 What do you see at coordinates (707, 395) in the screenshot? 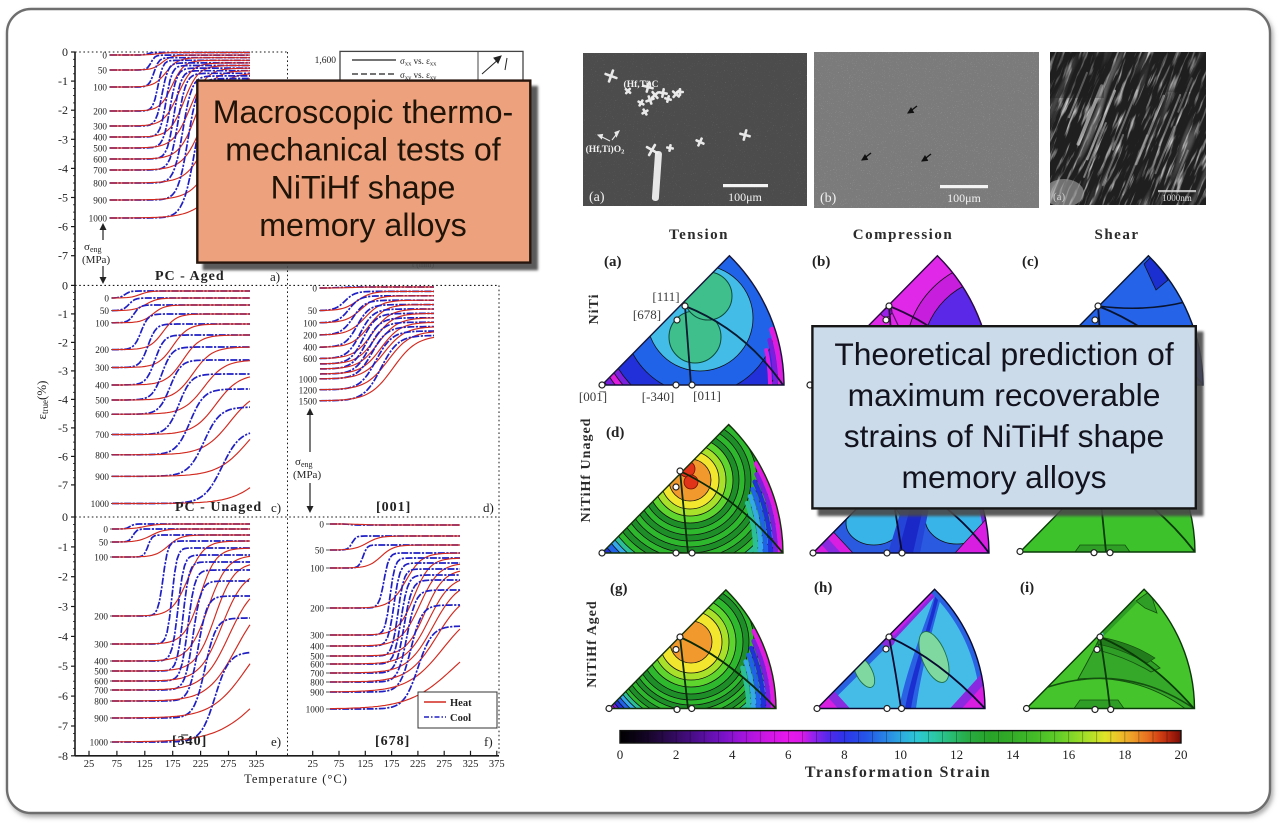
I see `svg-text: [011]` at bounding box center [707, 395].